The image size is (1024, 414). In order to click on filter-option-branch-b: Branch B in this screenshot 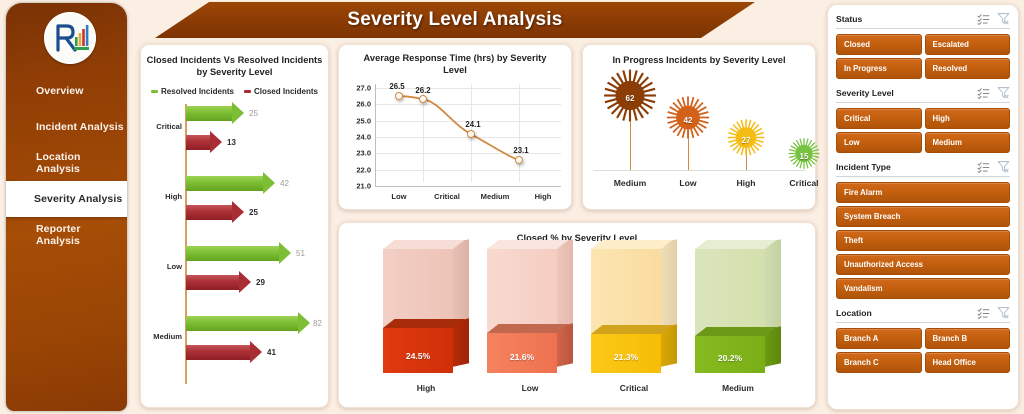, I will do `click(967, 338)`.